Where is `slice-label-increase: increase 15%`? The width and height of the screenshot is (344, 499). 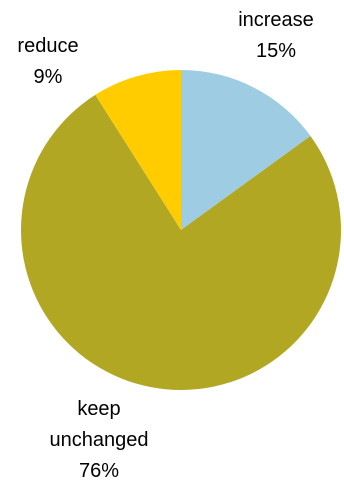 slice-label-increase: increase 15% is located at coordinates (276, 35).